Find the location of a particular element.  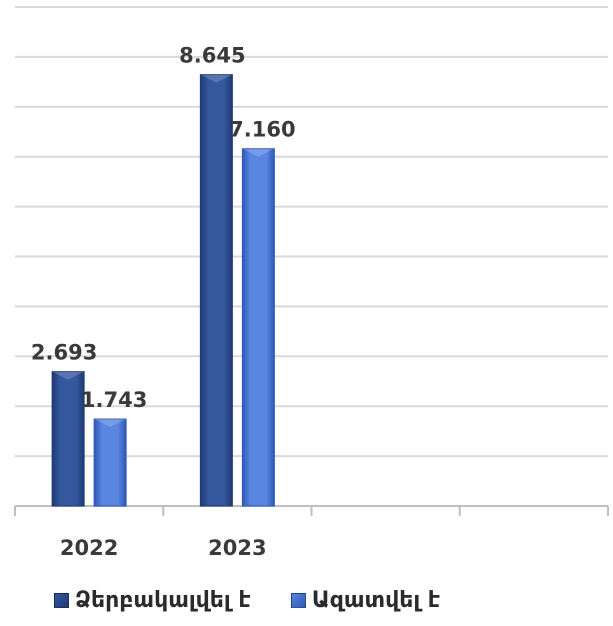

x-tick-label: 2022 is located at coordinates (89, 548).